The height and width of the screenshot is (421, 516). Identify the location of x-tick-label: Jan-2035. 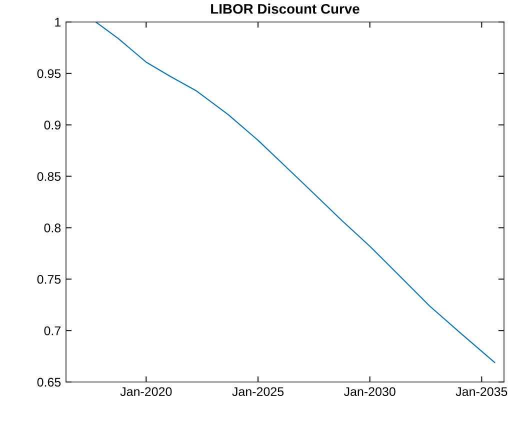
(482, 391).